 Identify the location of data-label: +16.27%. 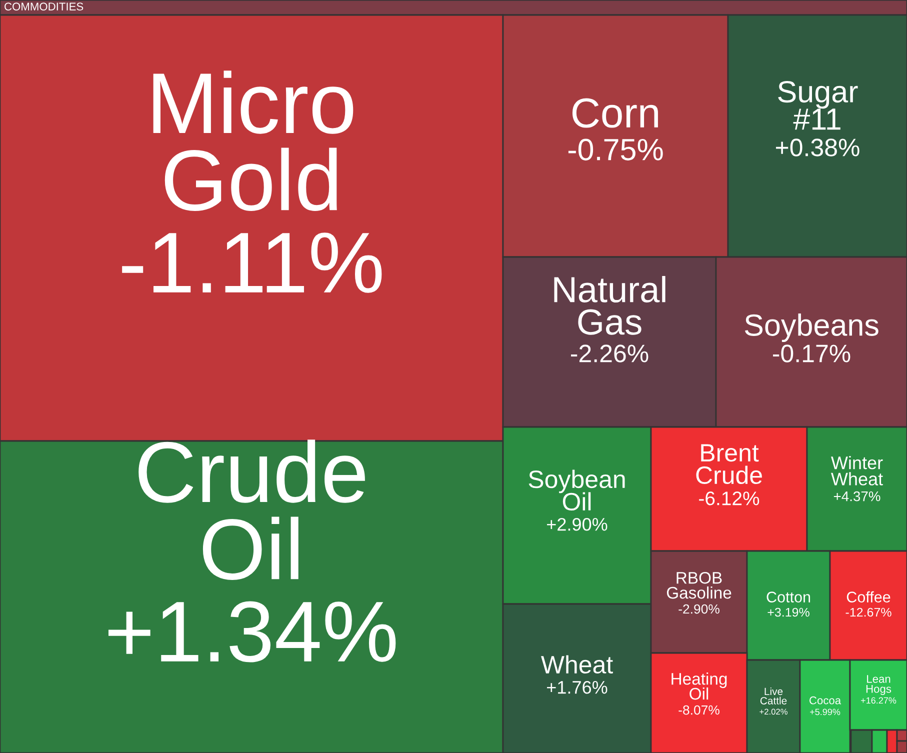
(878, 700).